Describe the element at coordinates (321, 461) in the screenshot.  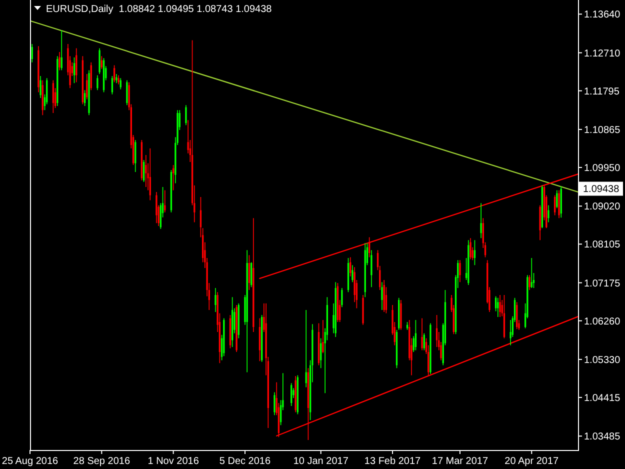
I see `x-tick-label: 10 Jan 2017` at that location.